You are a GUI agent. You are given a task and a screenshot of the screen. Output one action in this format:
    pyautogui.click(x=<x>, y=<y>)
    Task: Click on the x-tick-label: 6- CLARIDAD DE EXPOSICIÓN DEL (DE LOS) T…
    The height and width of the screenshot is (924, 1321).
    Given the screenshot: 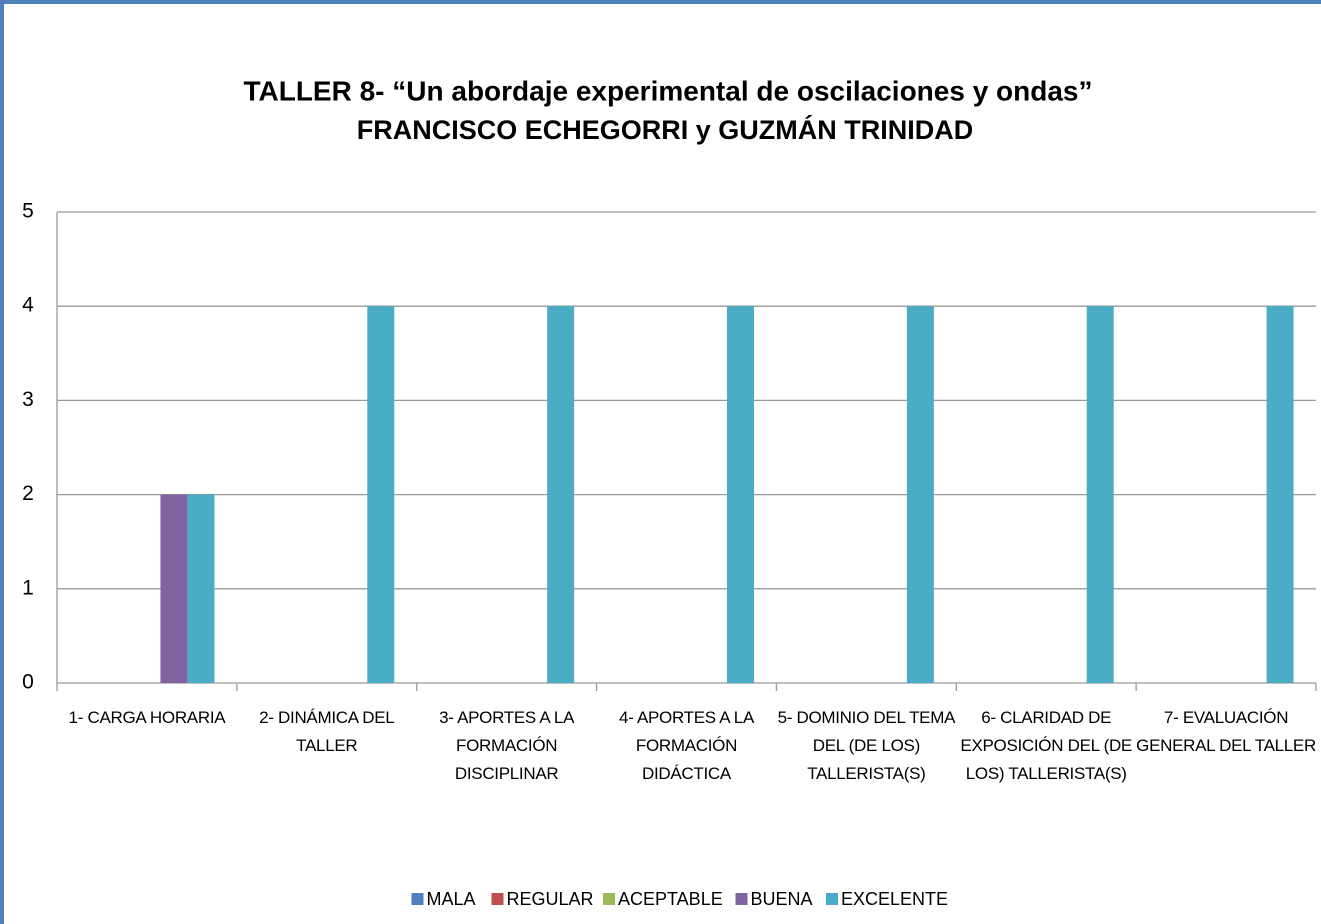 What is the action you would take?
    pyautogui.click(x=1046, y=745)
    